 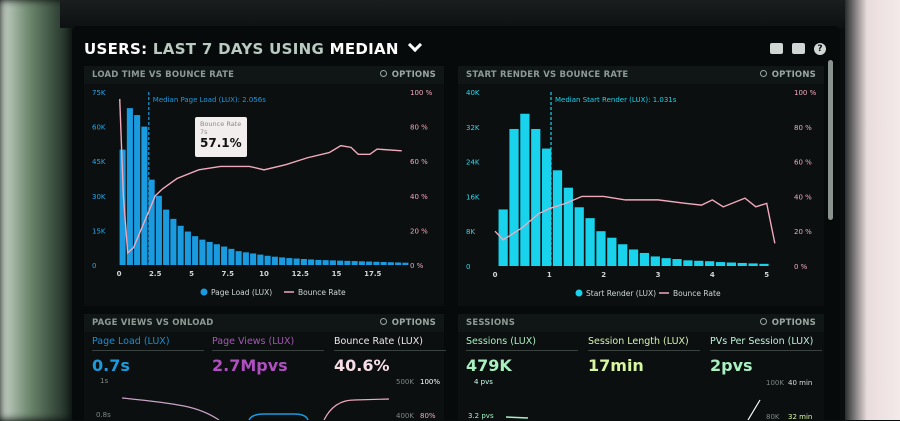 I want to click on background-wall, so click(x=872, y=210).